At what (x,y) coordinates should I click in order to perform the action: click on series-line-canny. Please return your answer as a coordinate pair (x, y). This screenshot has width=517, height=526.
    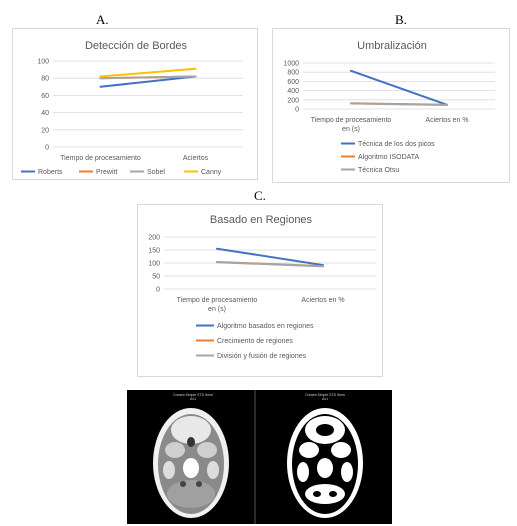
    Looking at the image, I should click on (148, 72).